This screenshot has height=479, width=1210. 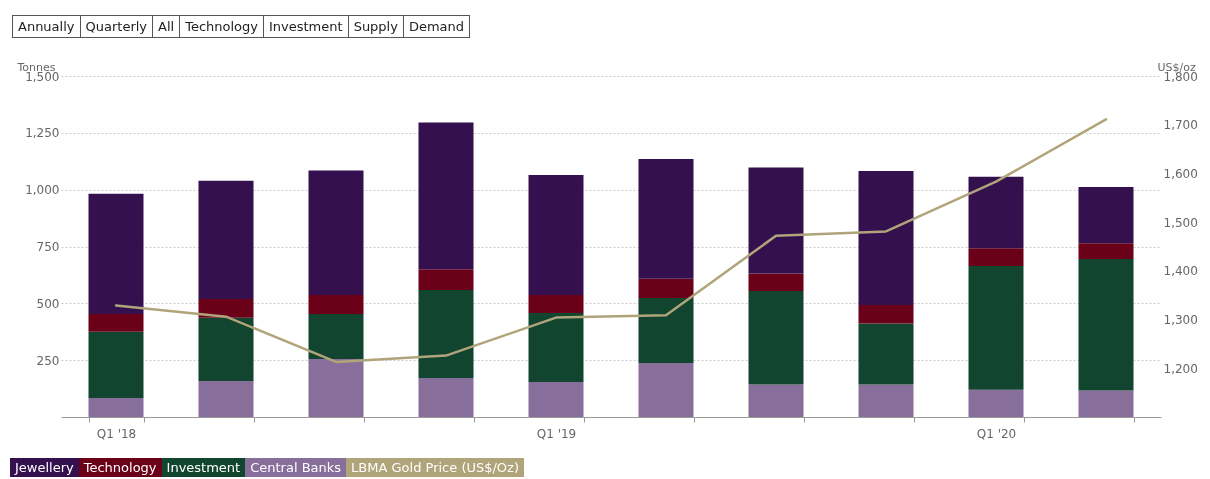 What do you see at coordinates (296, 467) in the screenshot?
I see `text: Central Banks` at bounding box center [296, 467].